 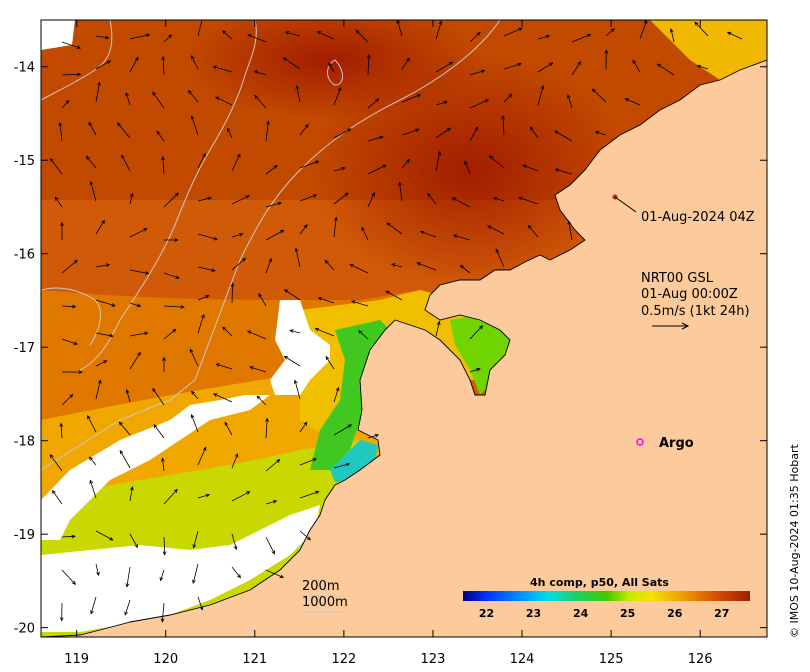 What do you see at coordinates (689, 294) in the screenshot?
I see `current-time-label: 01-Aug 00:00Z` at bounding box center [689, 294].